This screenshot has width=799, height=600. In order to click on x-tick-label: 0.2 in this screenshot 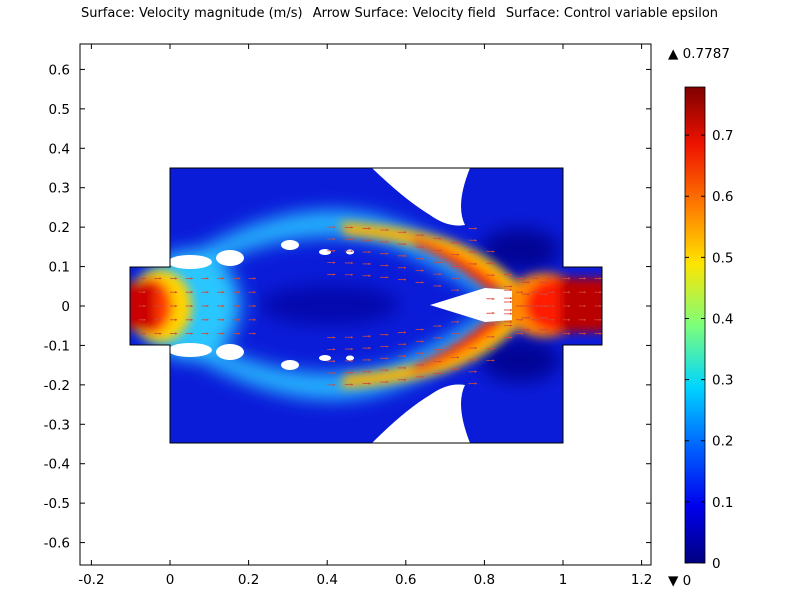, I will do `click(248, 580)`.